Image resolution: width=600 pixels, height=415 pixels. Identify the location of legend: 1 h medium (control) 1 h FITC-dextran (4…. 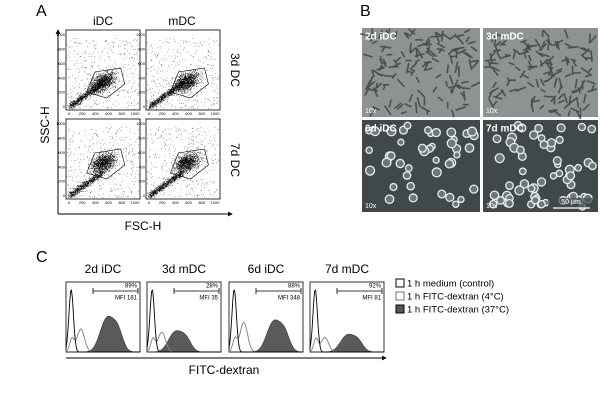
(452, 297).